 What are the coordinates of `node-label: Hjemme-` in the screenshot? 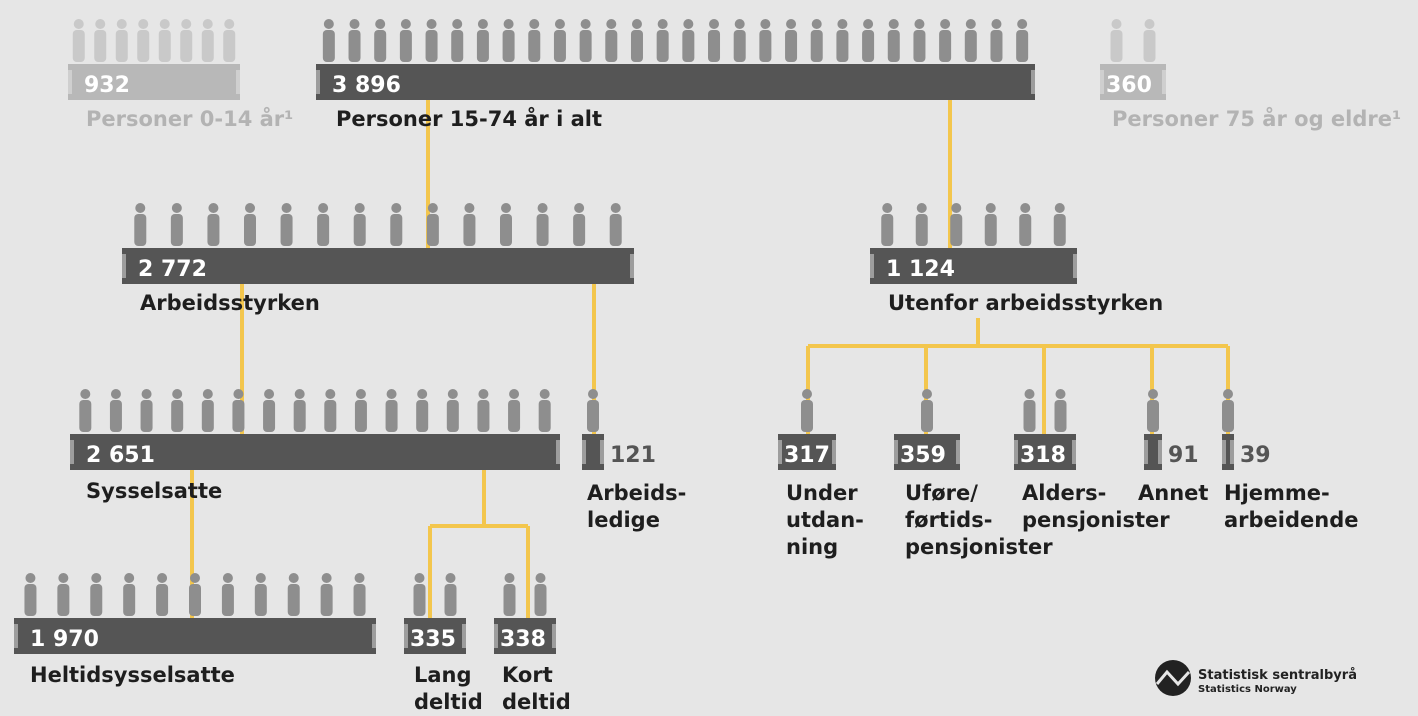 It's located at (1277, 493).